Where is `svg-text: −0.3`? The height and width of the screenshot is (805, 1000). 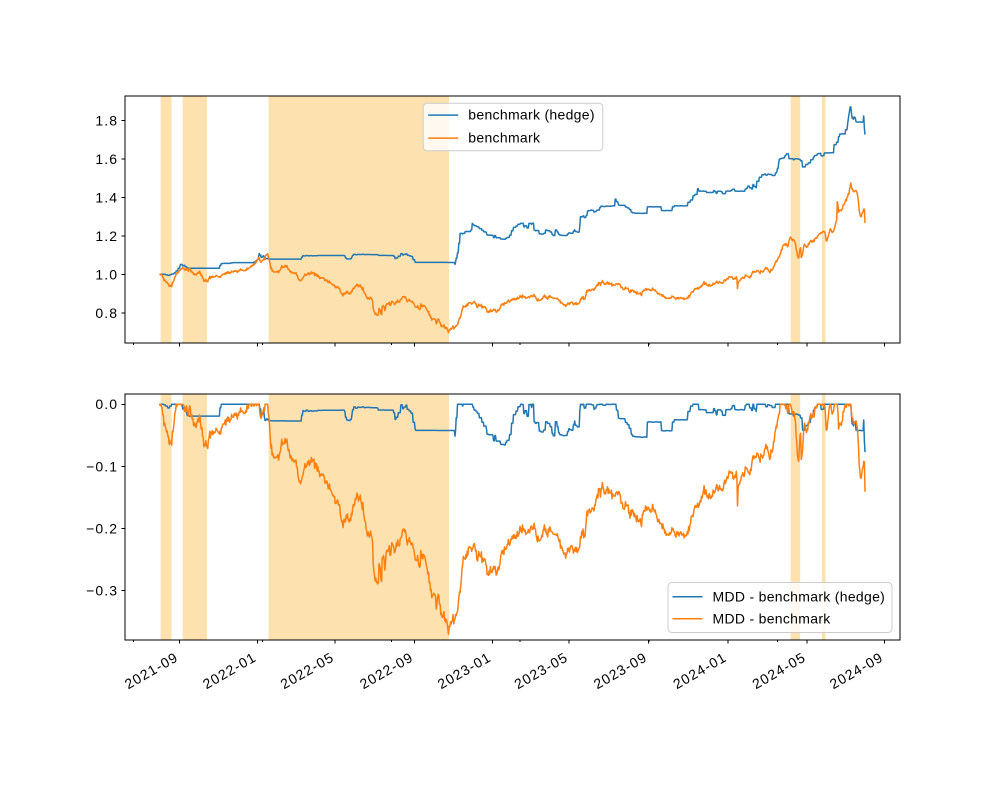 svg-text: −0.3 is located at coordinates (102, 590).